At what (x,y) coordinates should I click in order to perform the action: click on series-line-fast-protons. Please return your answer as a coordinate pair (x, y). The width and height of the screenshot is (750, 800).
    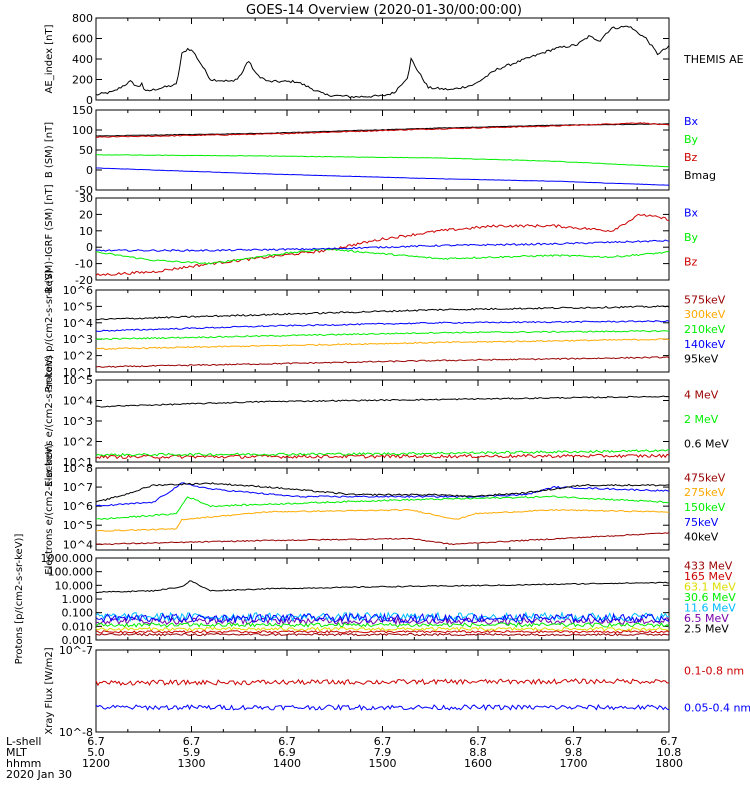
    Looking at the image, I should click on (383, 586).